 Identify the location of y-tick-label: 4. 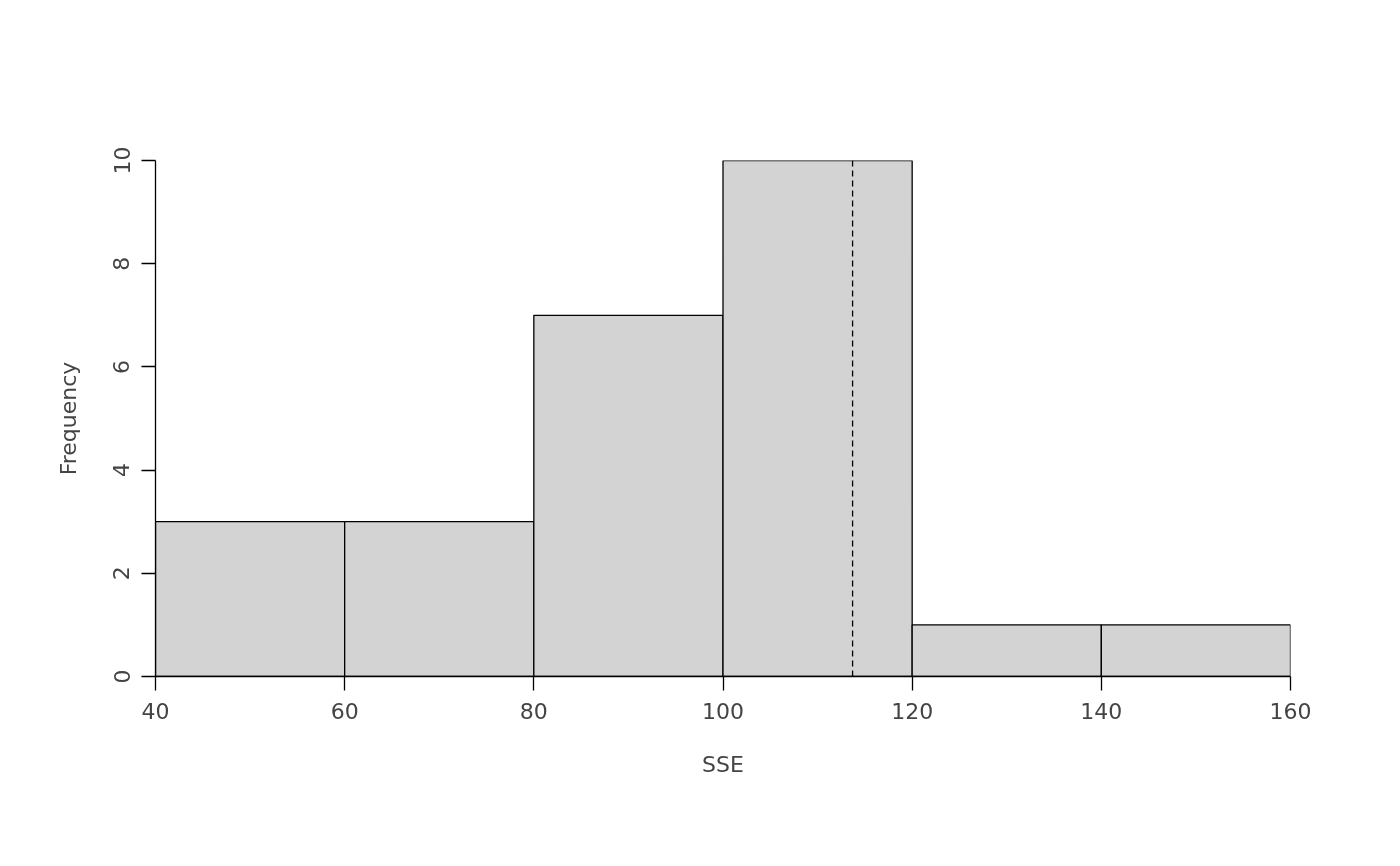
(122, 470).